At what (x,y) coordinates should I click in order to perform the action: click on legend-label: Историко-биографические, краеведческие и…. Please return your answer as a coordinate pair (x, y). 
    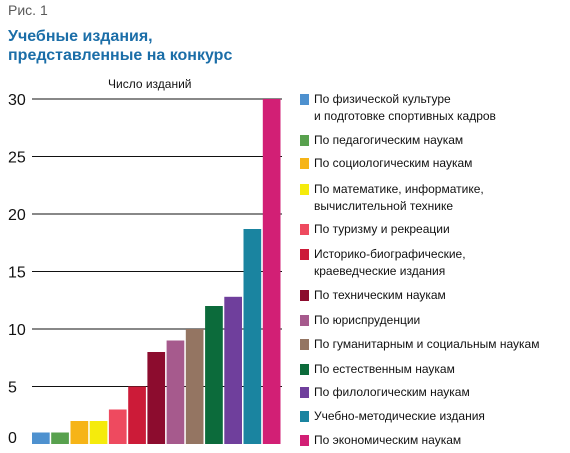
    Looking at the image, I should click on (390, 262).